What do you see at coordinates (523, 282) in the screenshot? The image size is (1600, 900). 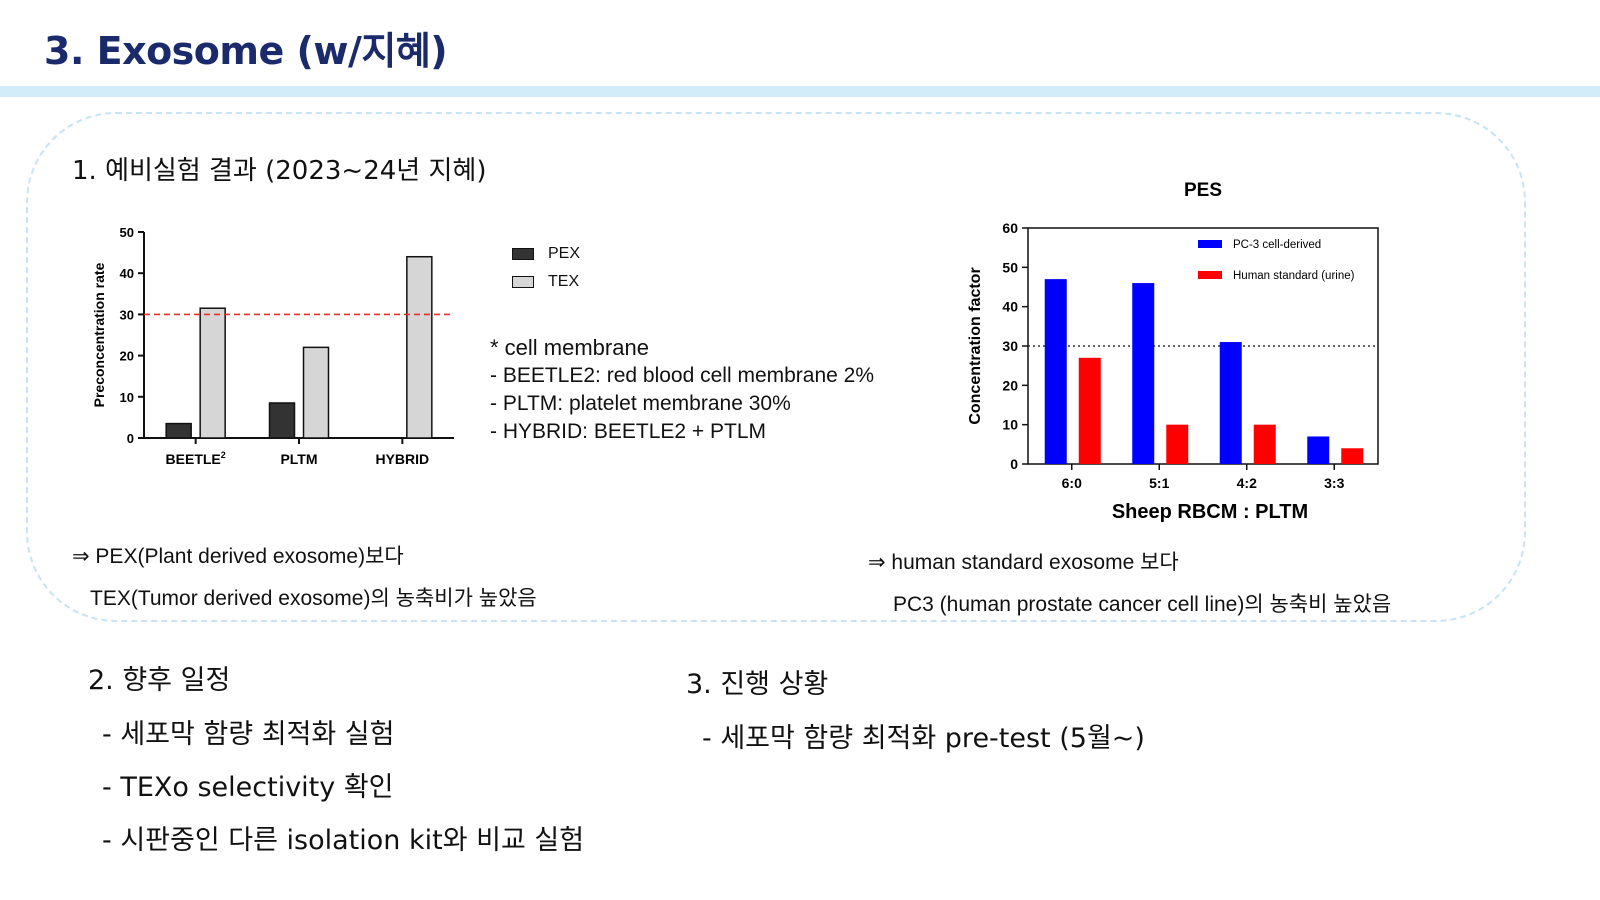 I see `legend-swatch-tex` at bounding box center [523, 282].